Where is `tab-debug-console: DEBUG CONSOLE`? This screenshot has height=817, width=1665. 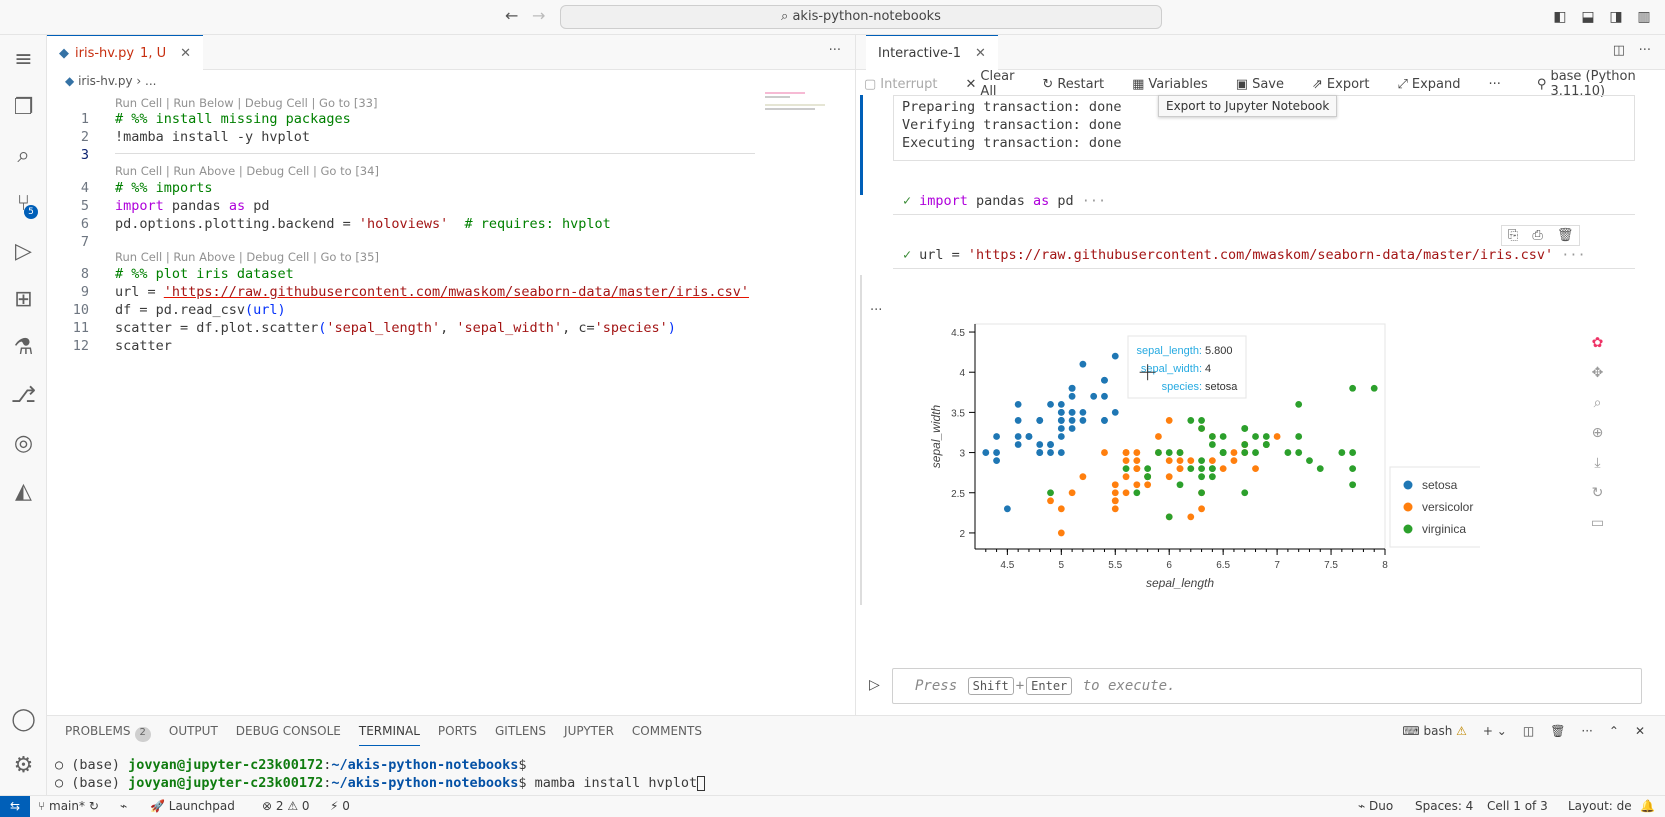
tab-debug-console: DEBUG CONSOLE is located at coordinates (288, 731).